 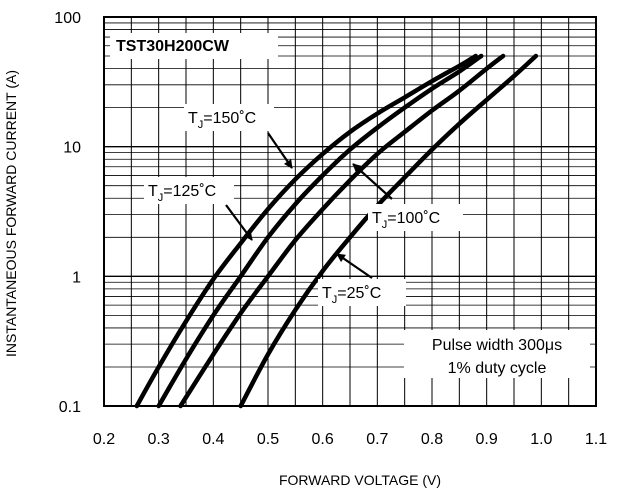 I want to click on series-label-rest: =150˚C, so click(x=229, y=118).